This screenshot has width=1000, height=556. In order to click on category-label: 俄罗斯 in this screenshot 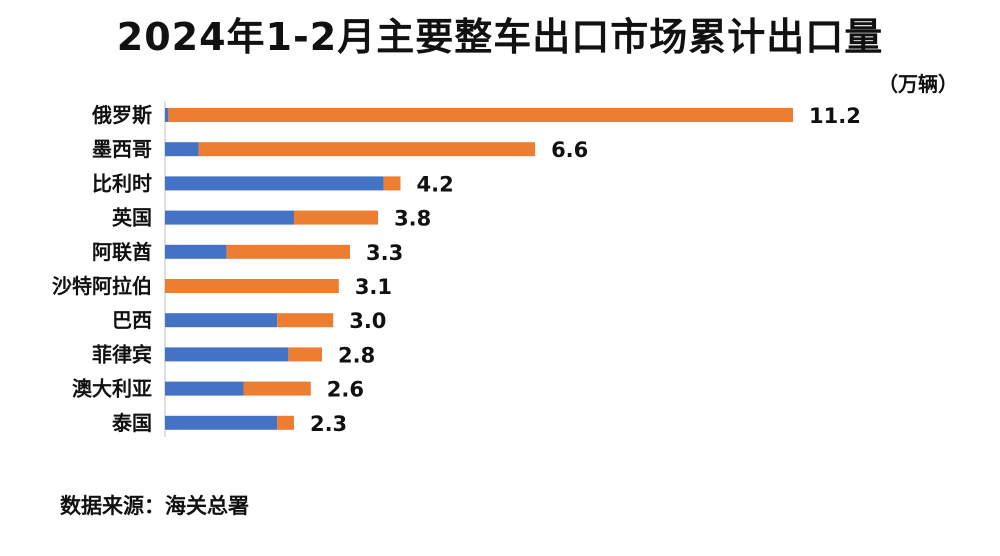, I will do `click(121, 115)`.